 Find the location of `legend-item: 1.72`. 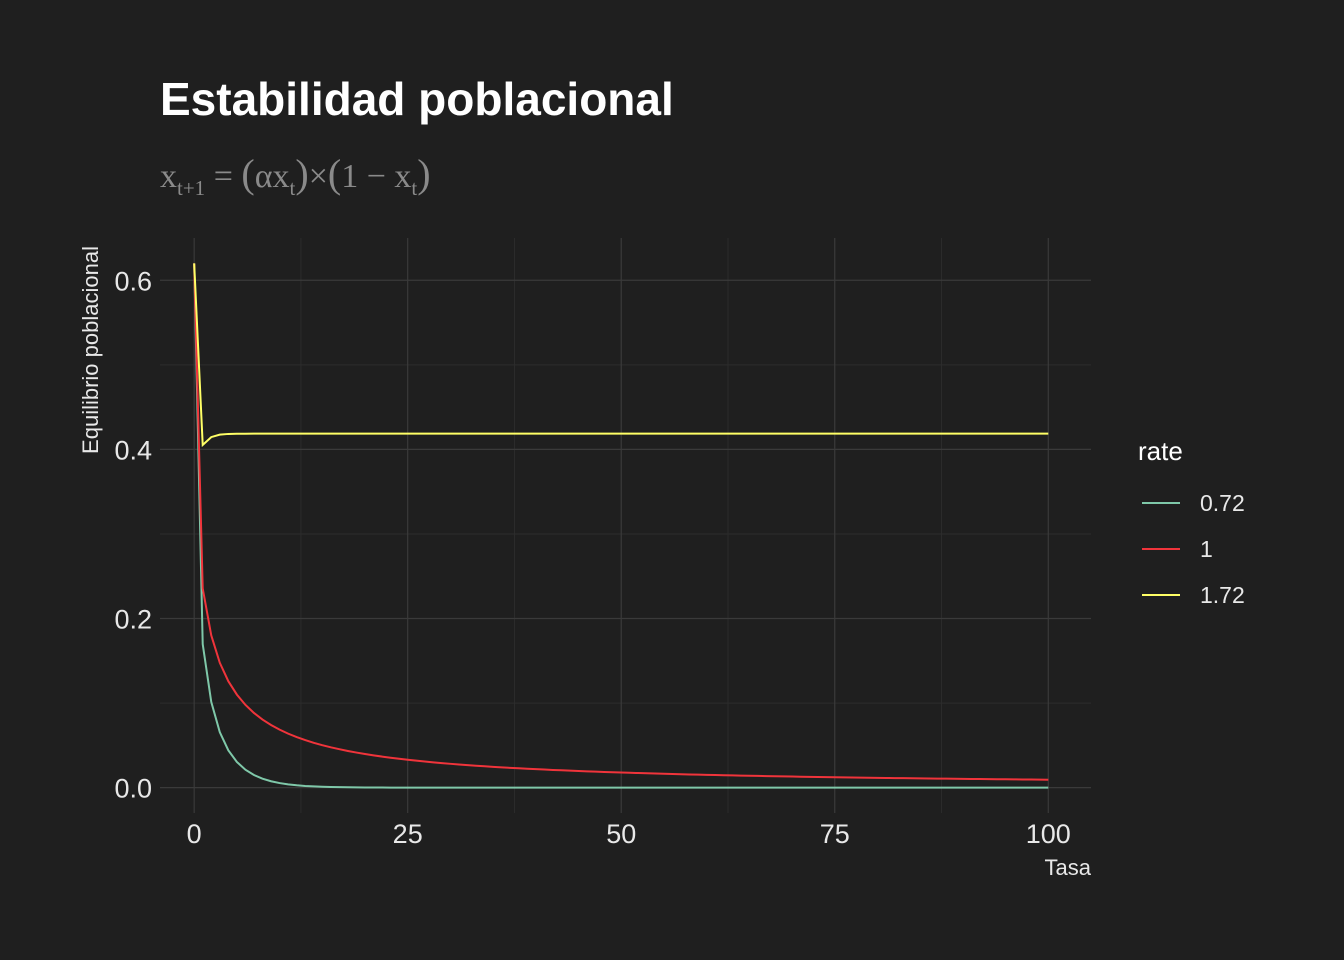

legend-item: 1.72 is located at coordinates (1193, 595).